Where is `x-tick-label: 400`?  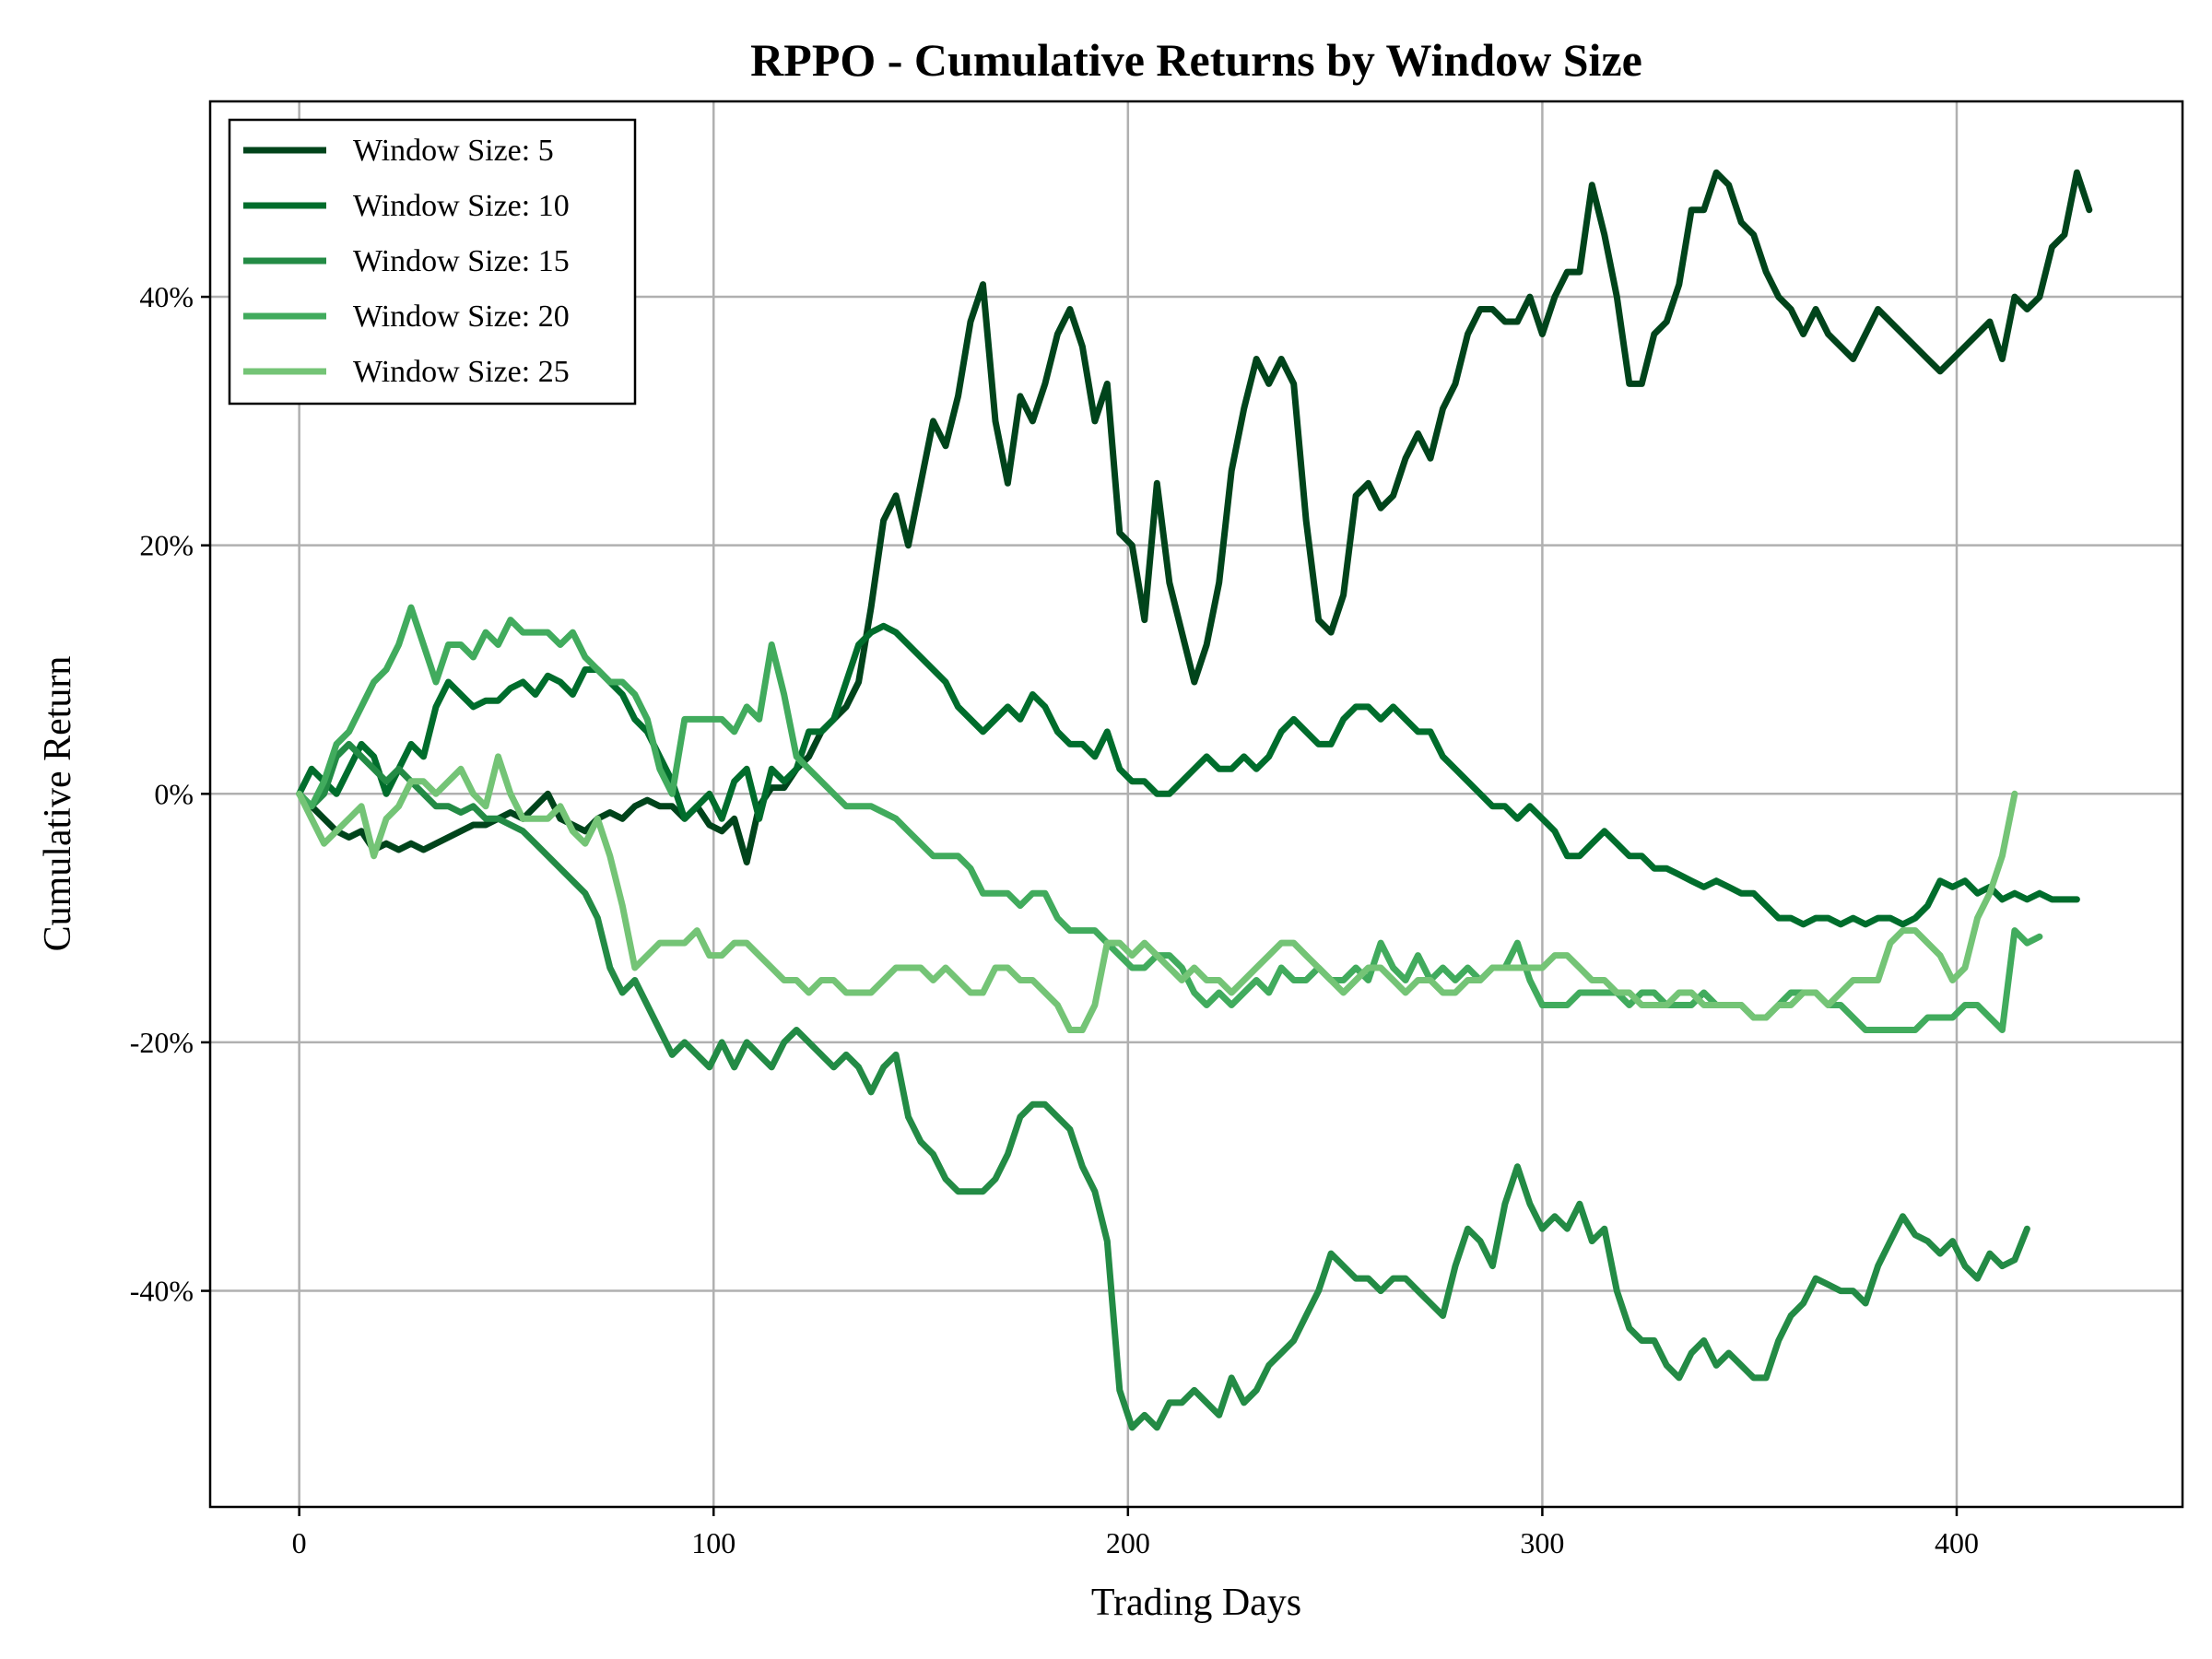
x-tick-label: 400 is located at coordinates (1957, 1542).